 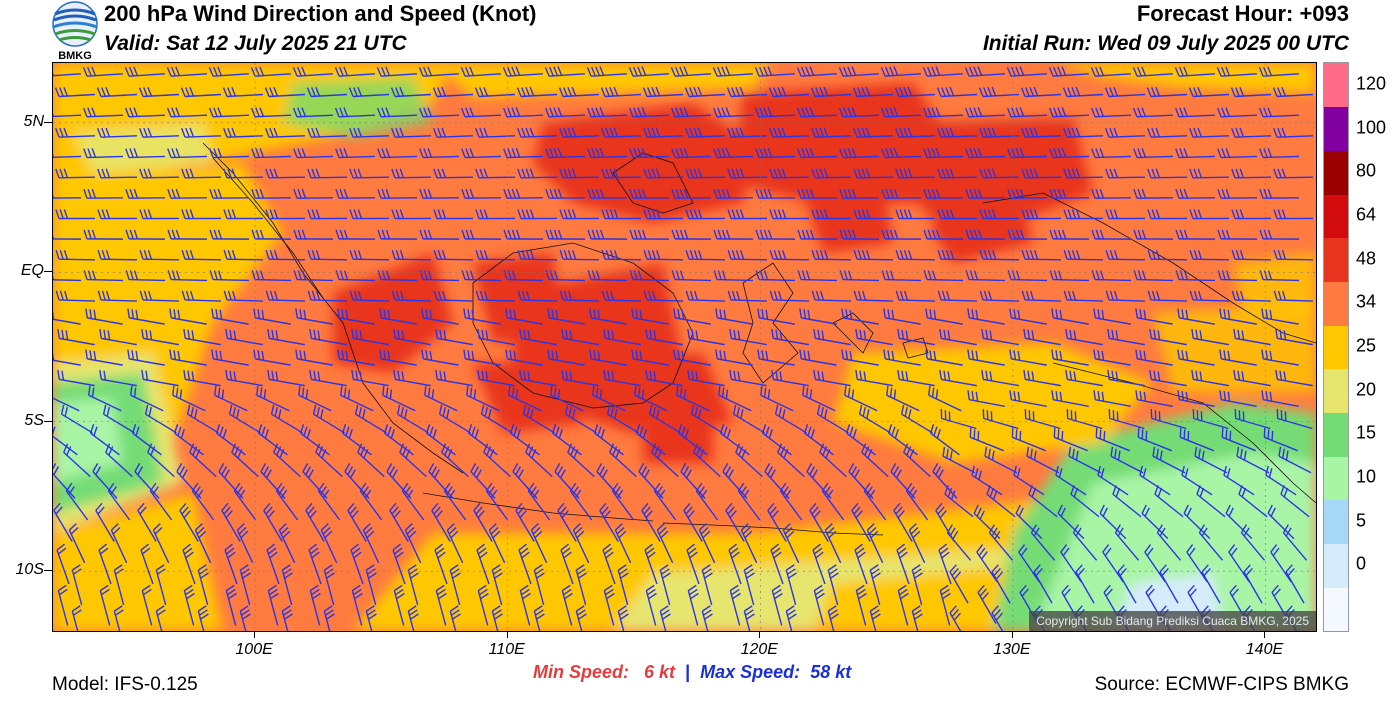 What do you see at coordinates (1366, 301) in the screenshot?
I see `colorbar-label: 34` at bounding box center [1366, 301].